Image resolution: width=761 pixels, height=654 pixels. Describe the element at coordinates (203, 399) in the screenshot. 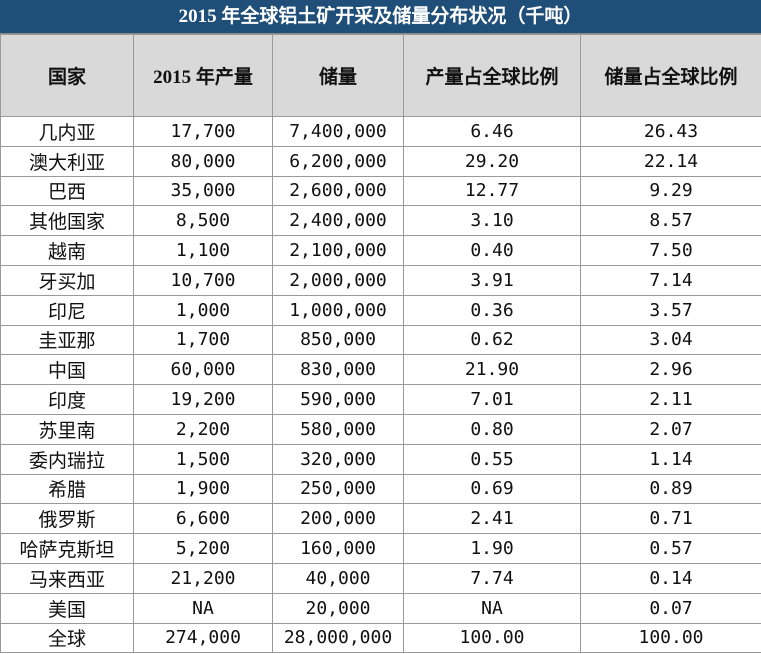

I see `value-cell: 19,200` at that location.